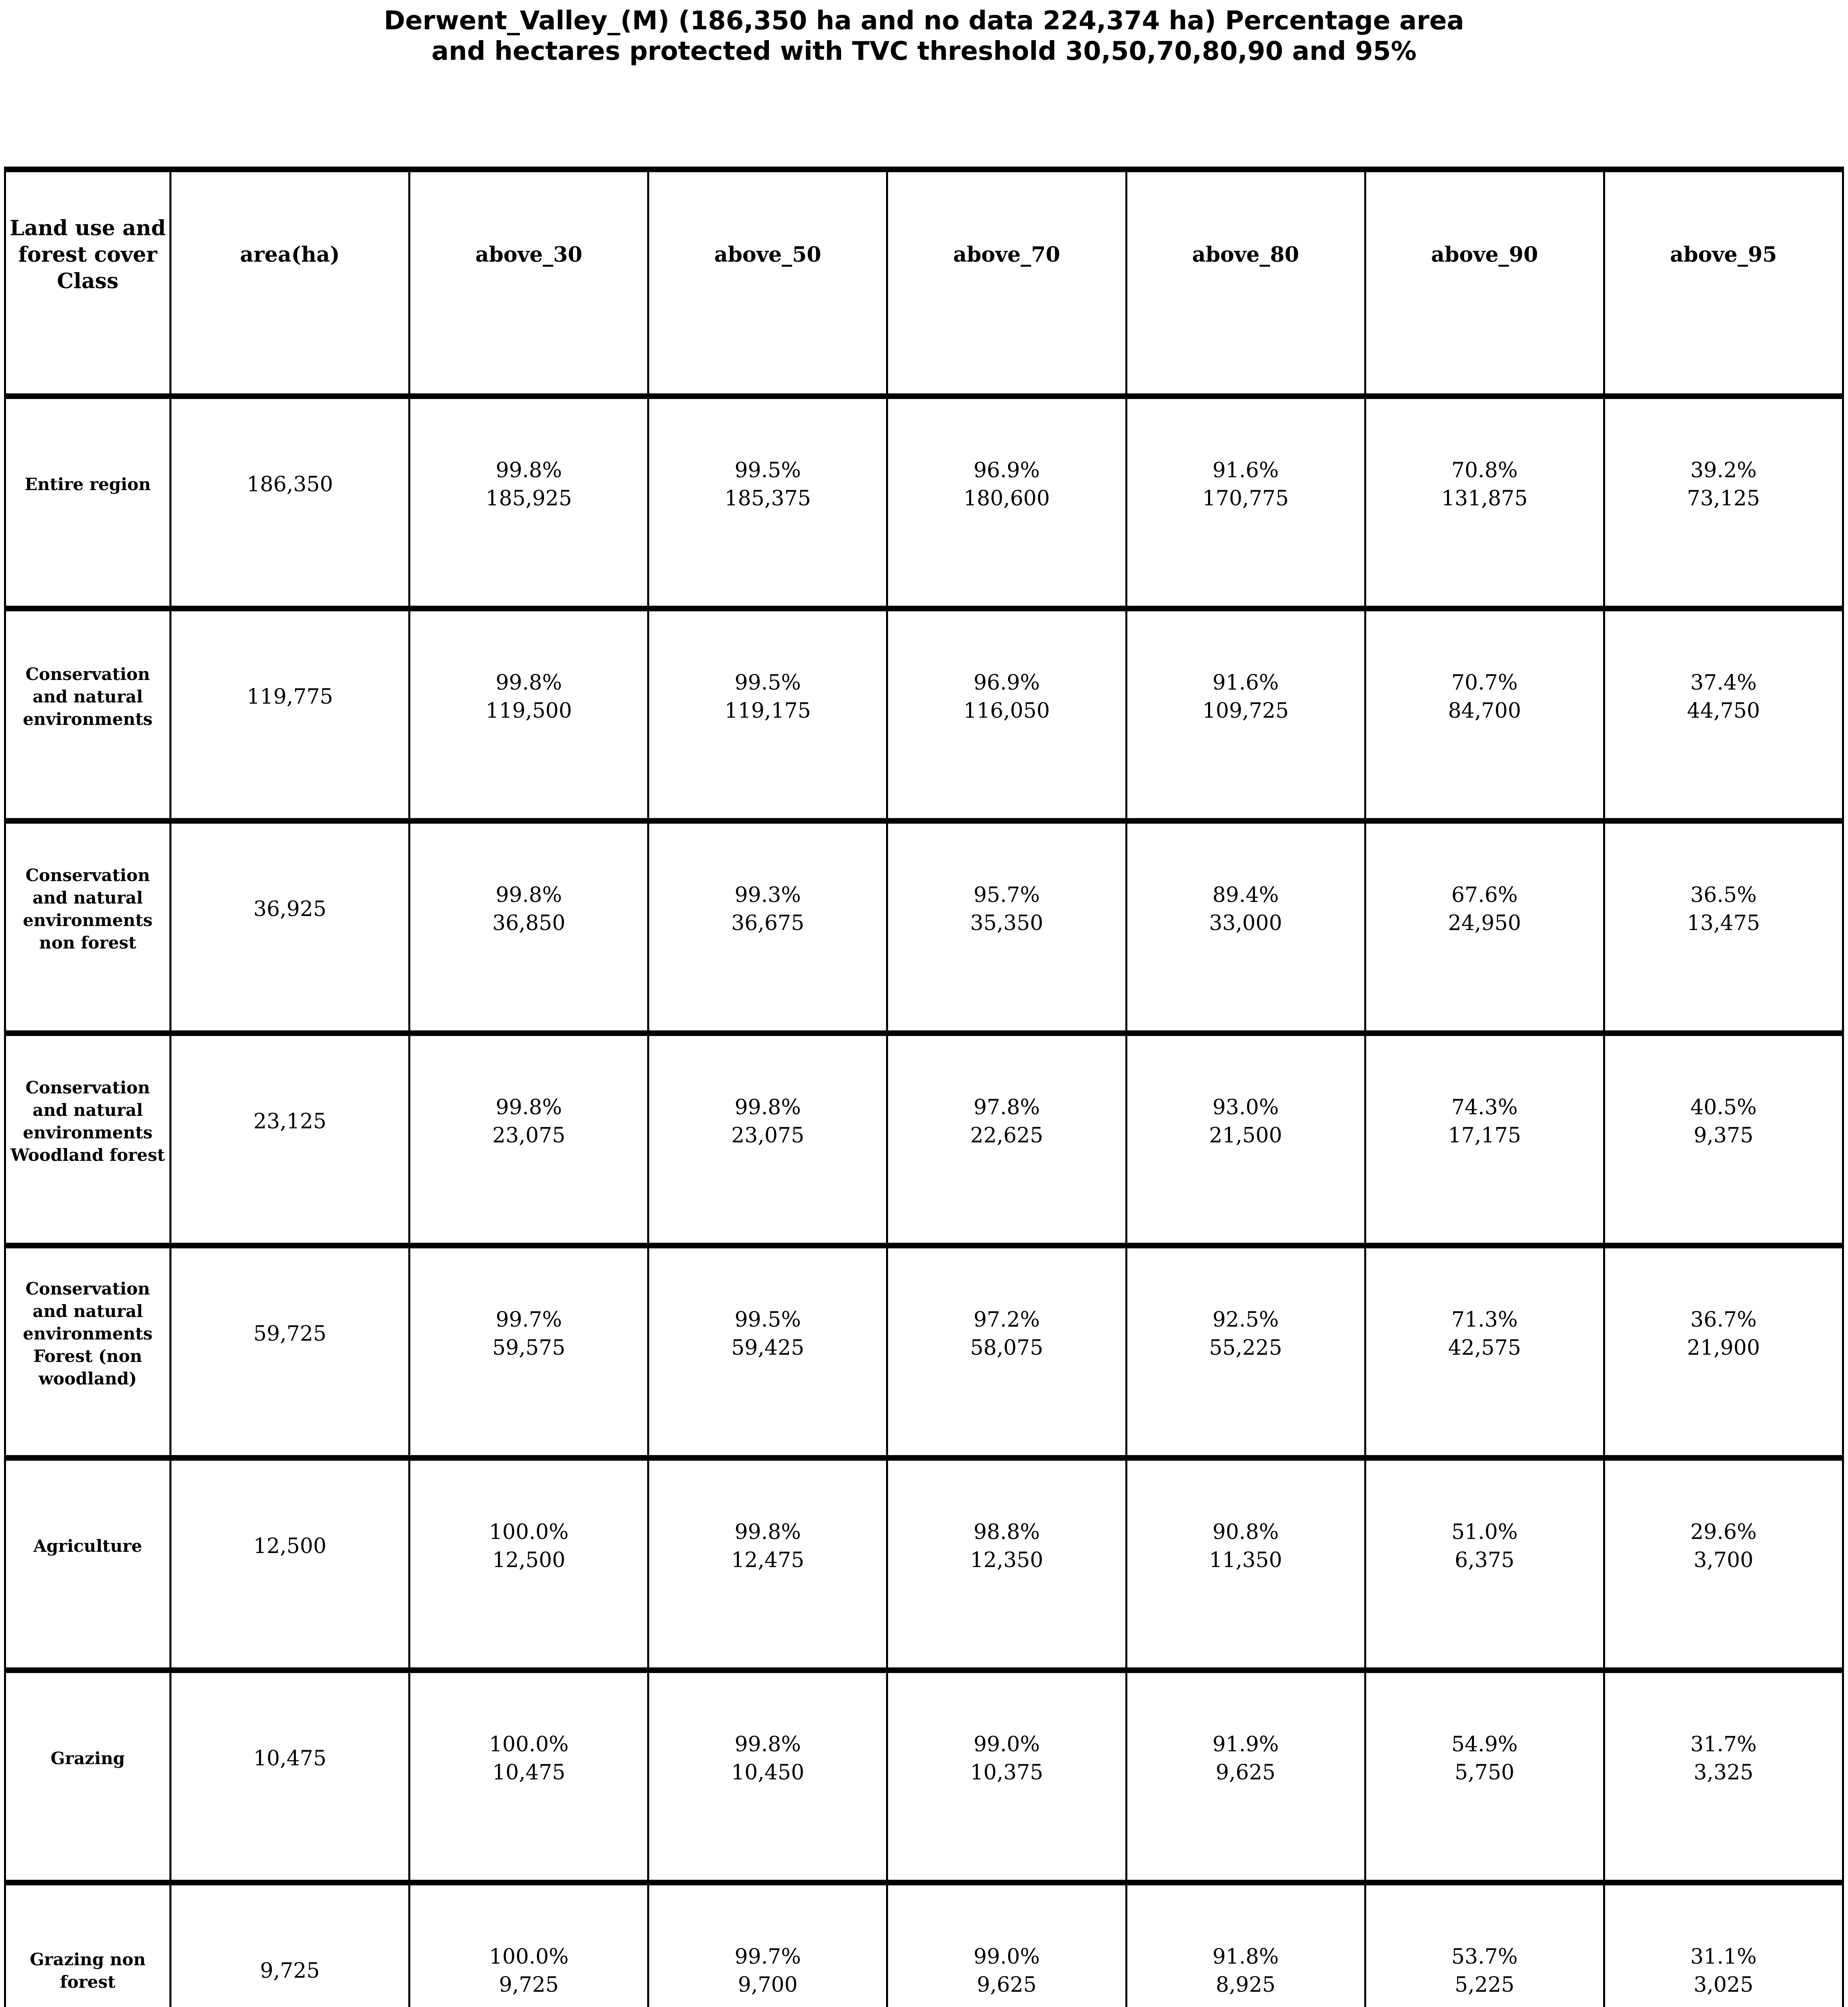 This screenshot has width=1848, height=2007. What do you see at coordinates (1484, 1107) in the screenshot?
I see `percent-value: 74.3%` at bounding box center [1484, 1107].